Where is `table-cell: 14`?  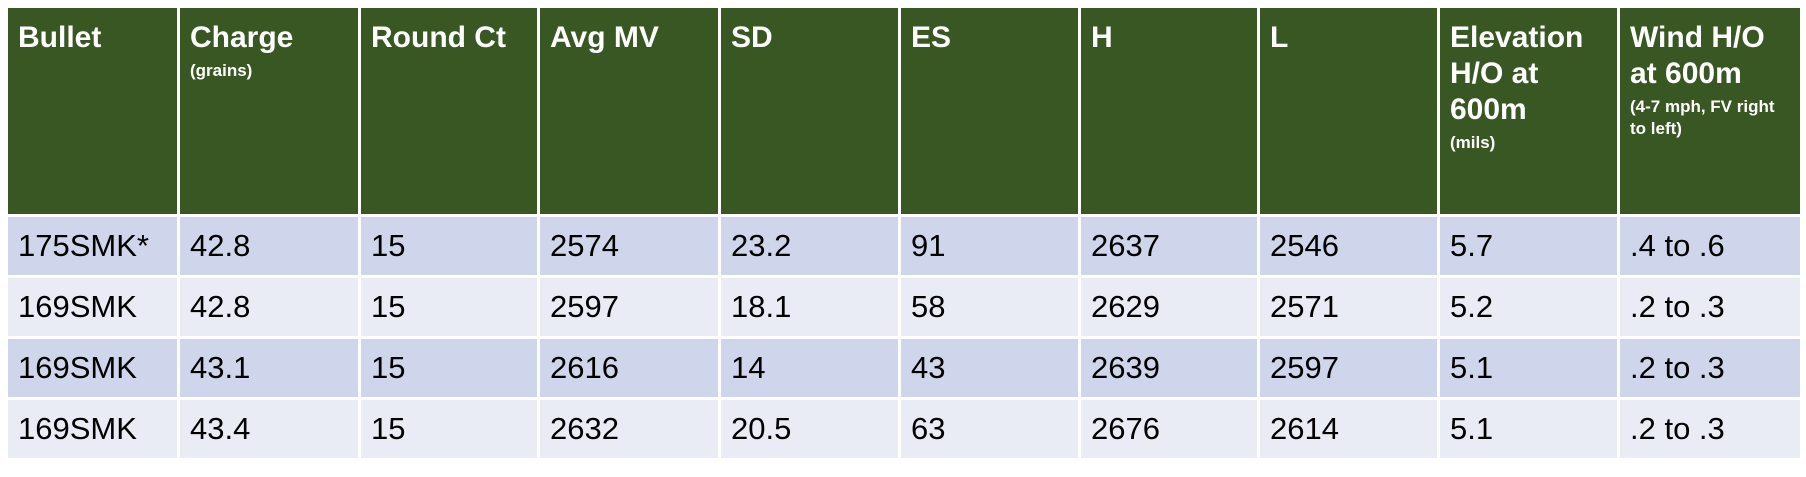 table-cell: 14 is located at coordinates (811, 369).